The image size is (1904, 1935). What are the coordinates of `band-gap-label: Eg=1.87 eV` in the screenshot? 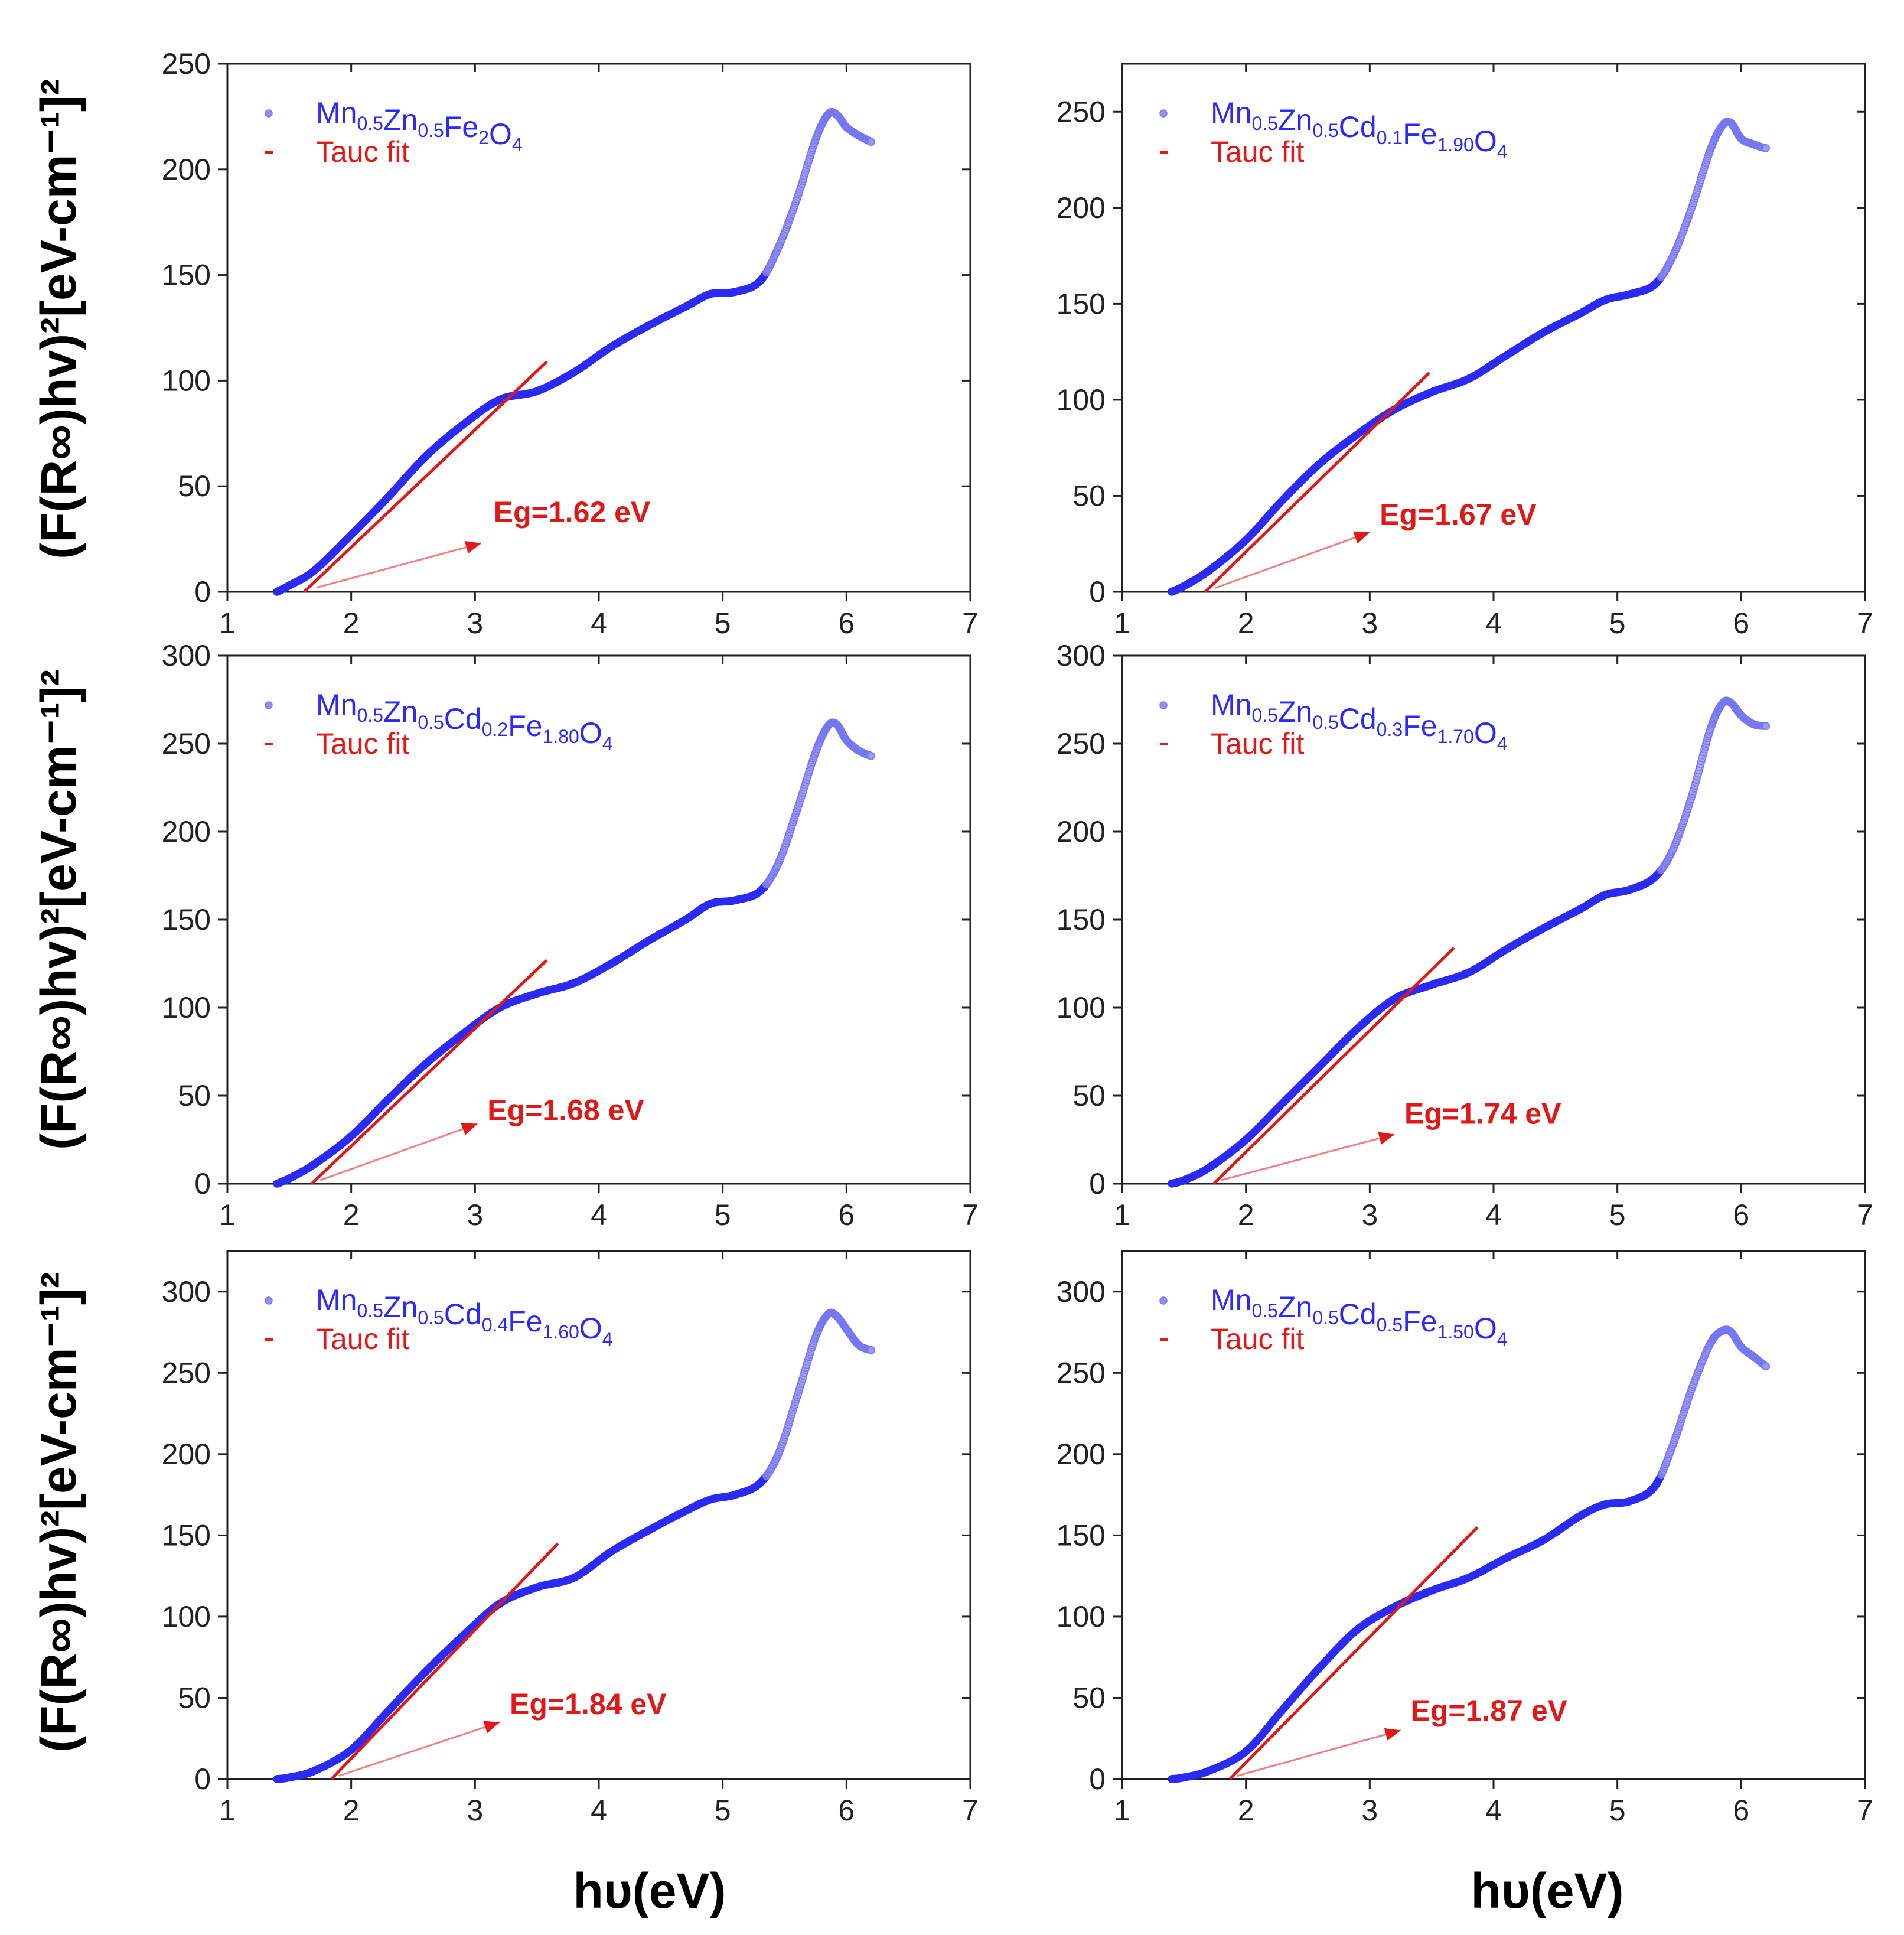 It's located at (1489, 1710).